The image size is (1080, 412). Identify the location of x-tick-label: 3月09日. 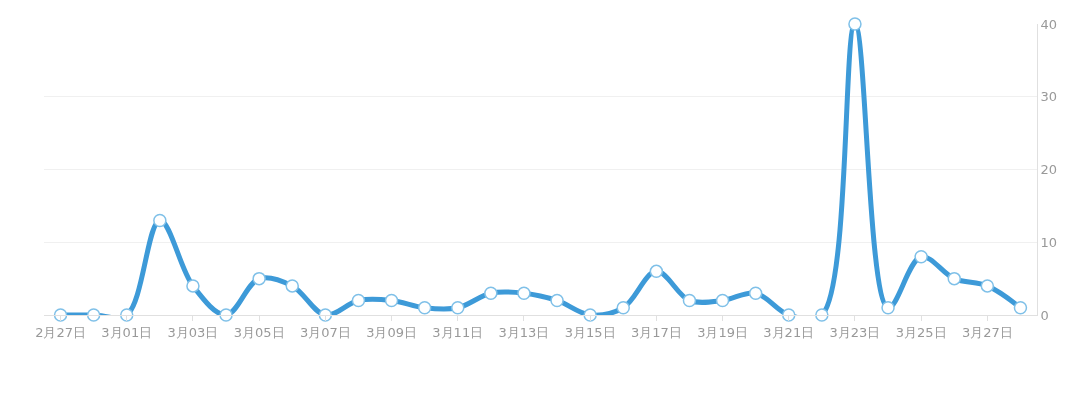
(391, 332).